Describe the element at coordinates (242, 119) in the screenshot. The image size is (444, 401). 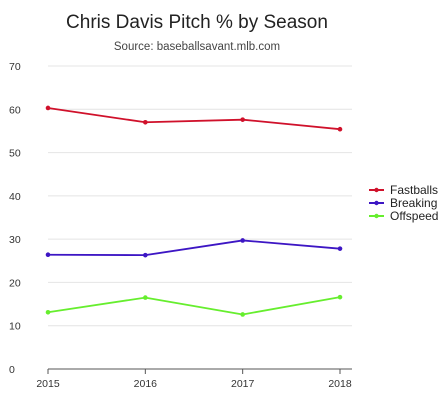
I see `data-point-fastballs-2017` at that location.